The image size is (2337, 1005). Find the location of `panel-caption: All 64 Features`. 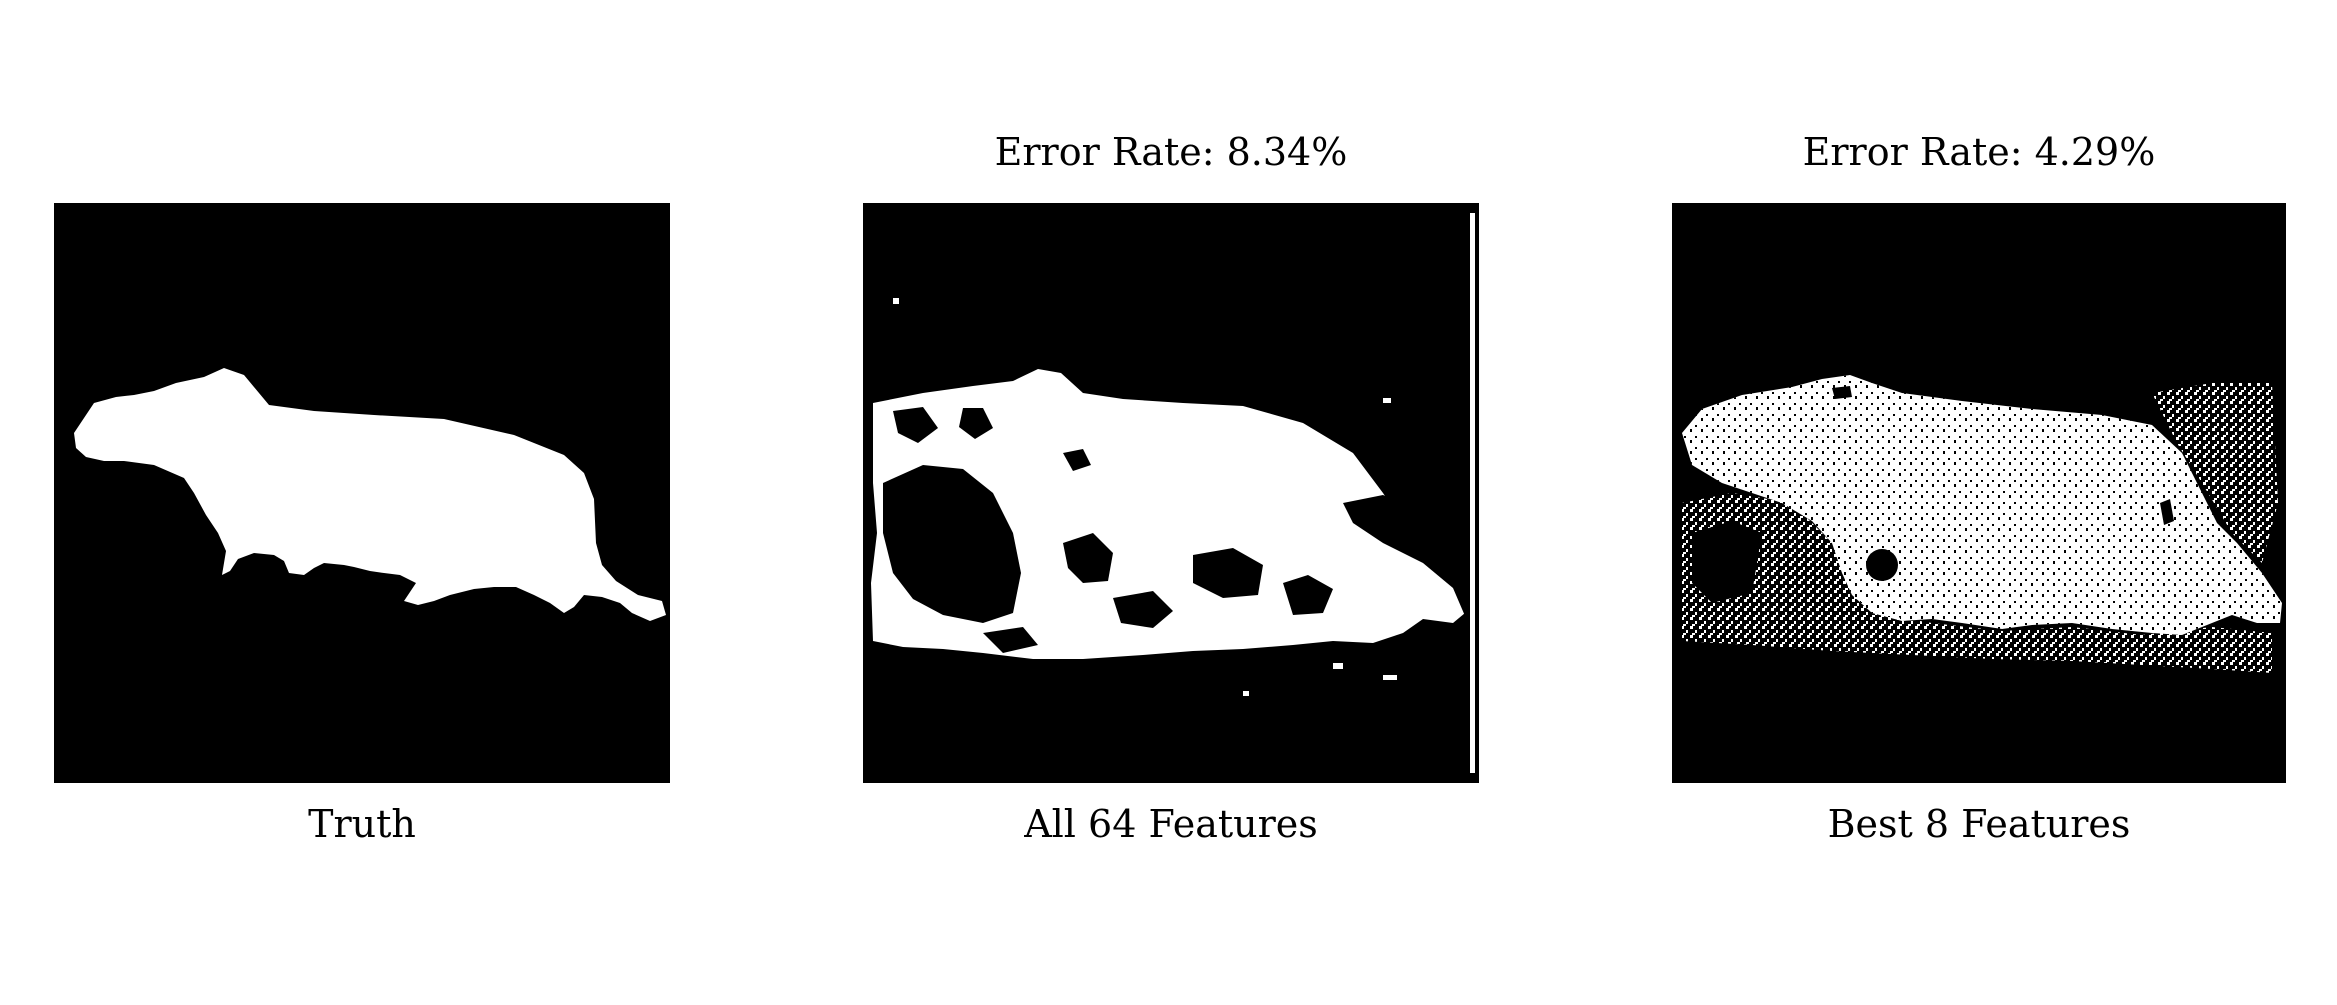

panel-caption: All 64 Features is located at coordinates (1171, 824).